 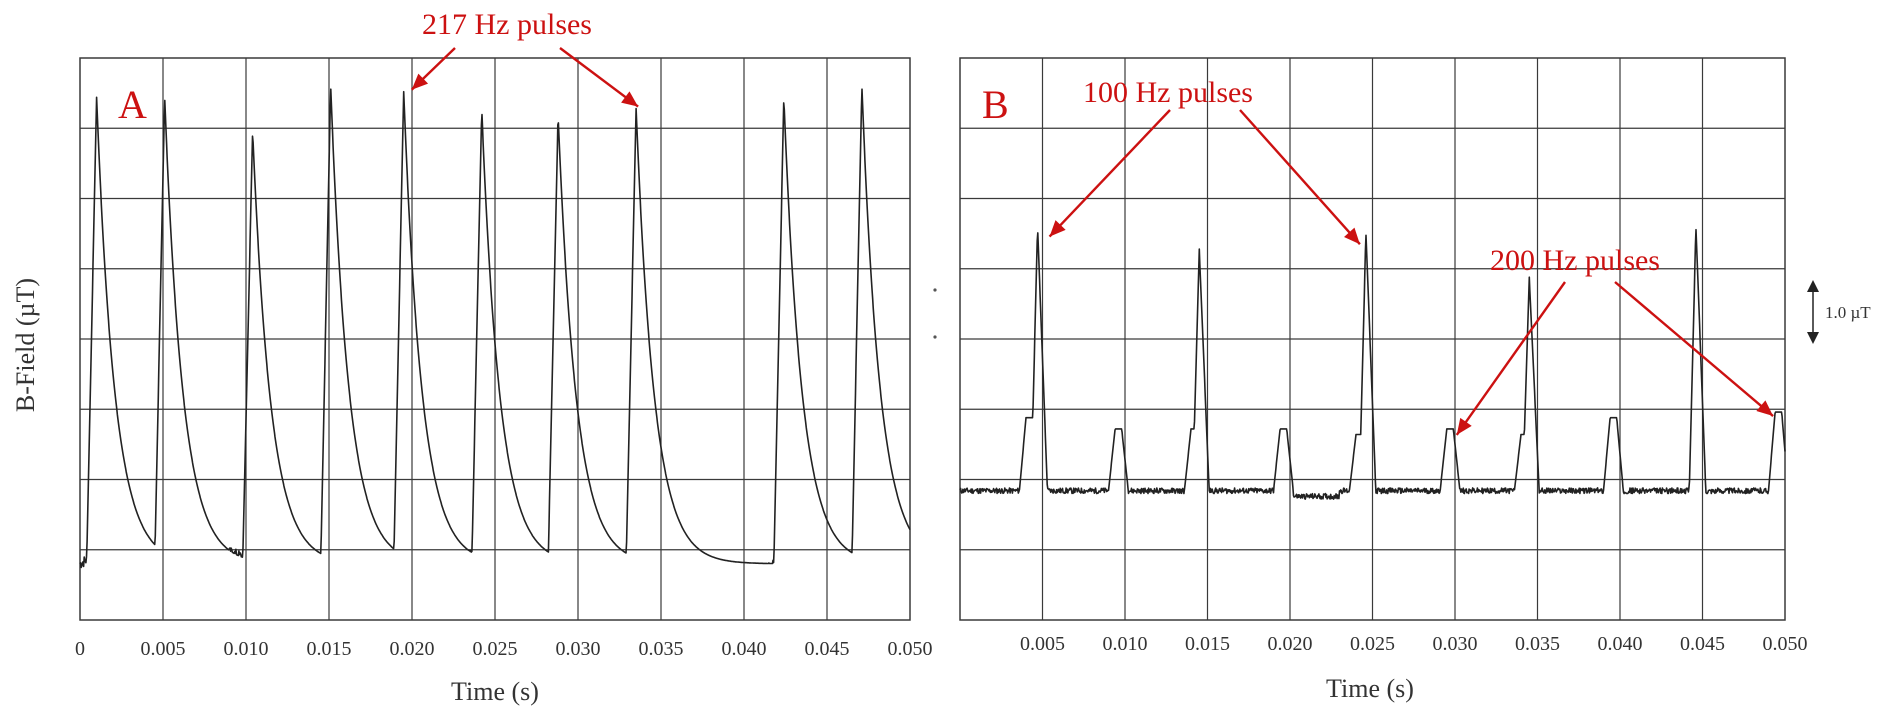 I want to click on panel-b-annotation-200hz: 200 Hz pulses, so click(x=1575, y=260).